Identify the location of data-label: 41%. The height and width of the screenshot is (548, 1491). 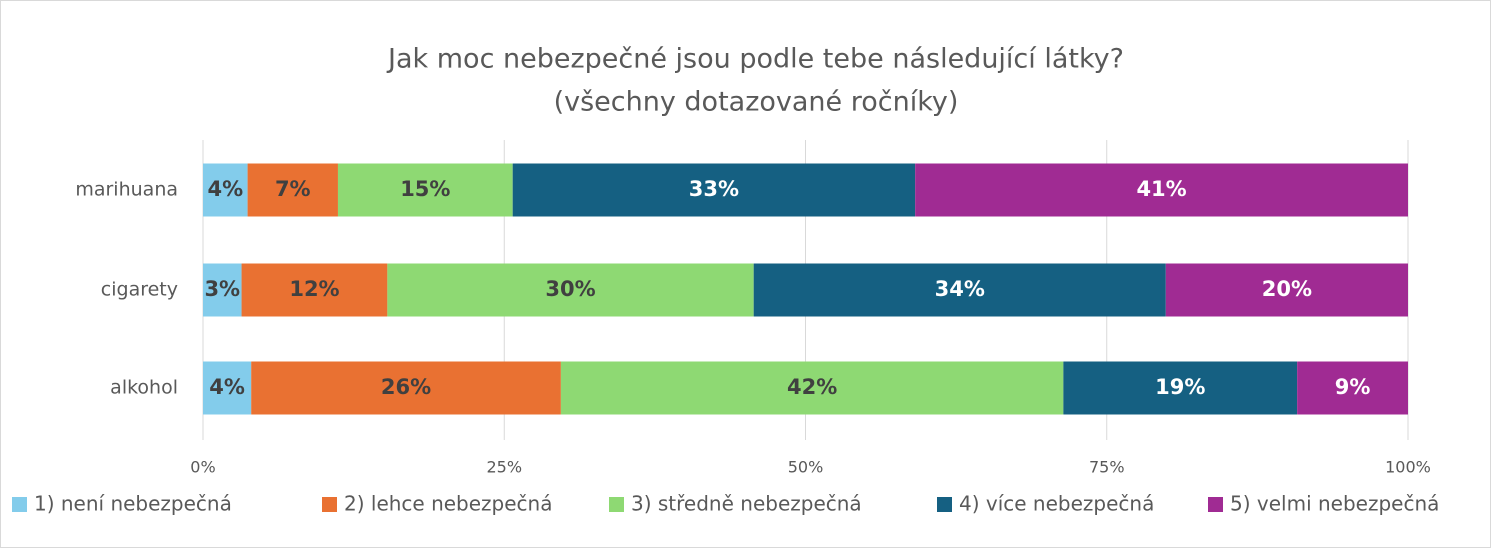
(1161, 189).